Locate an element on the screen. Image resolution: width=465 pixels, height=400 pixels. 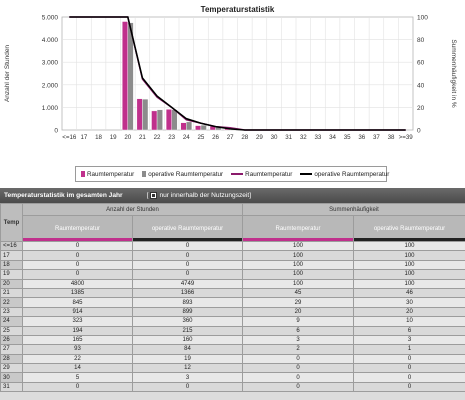
temp-cell: 25 is located at coordinates (11, 330).